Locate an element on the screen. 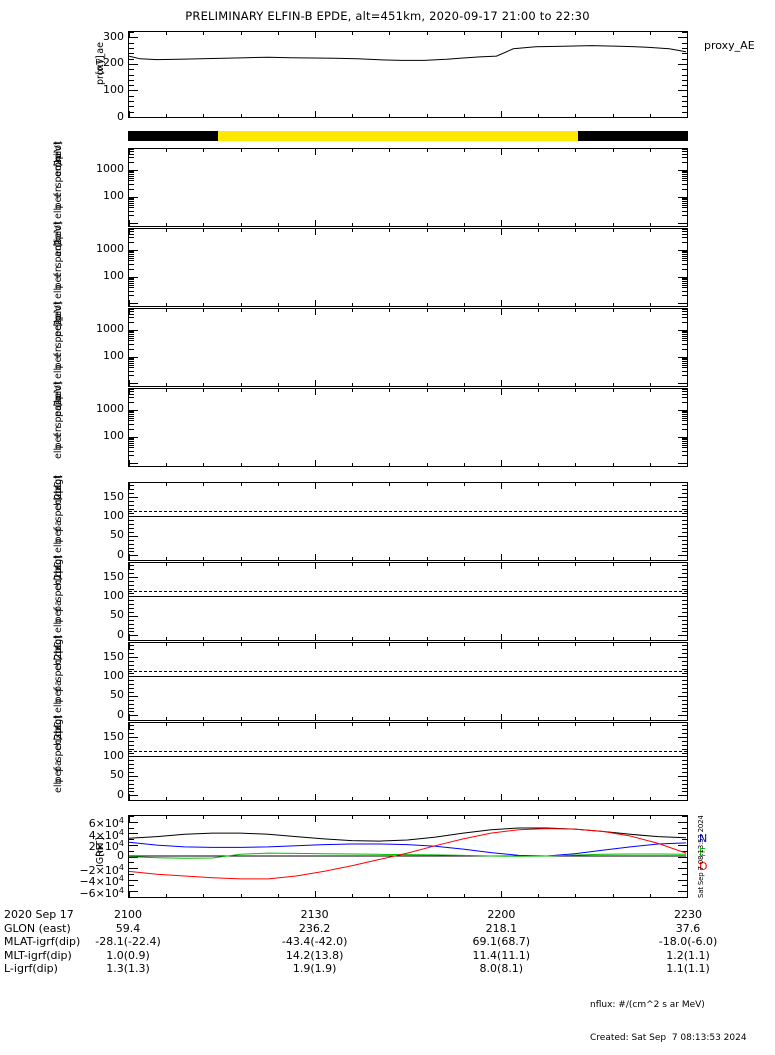 The image size is (775, 1055). annotation-value: 59.4 is located at coordinates (128, 928).